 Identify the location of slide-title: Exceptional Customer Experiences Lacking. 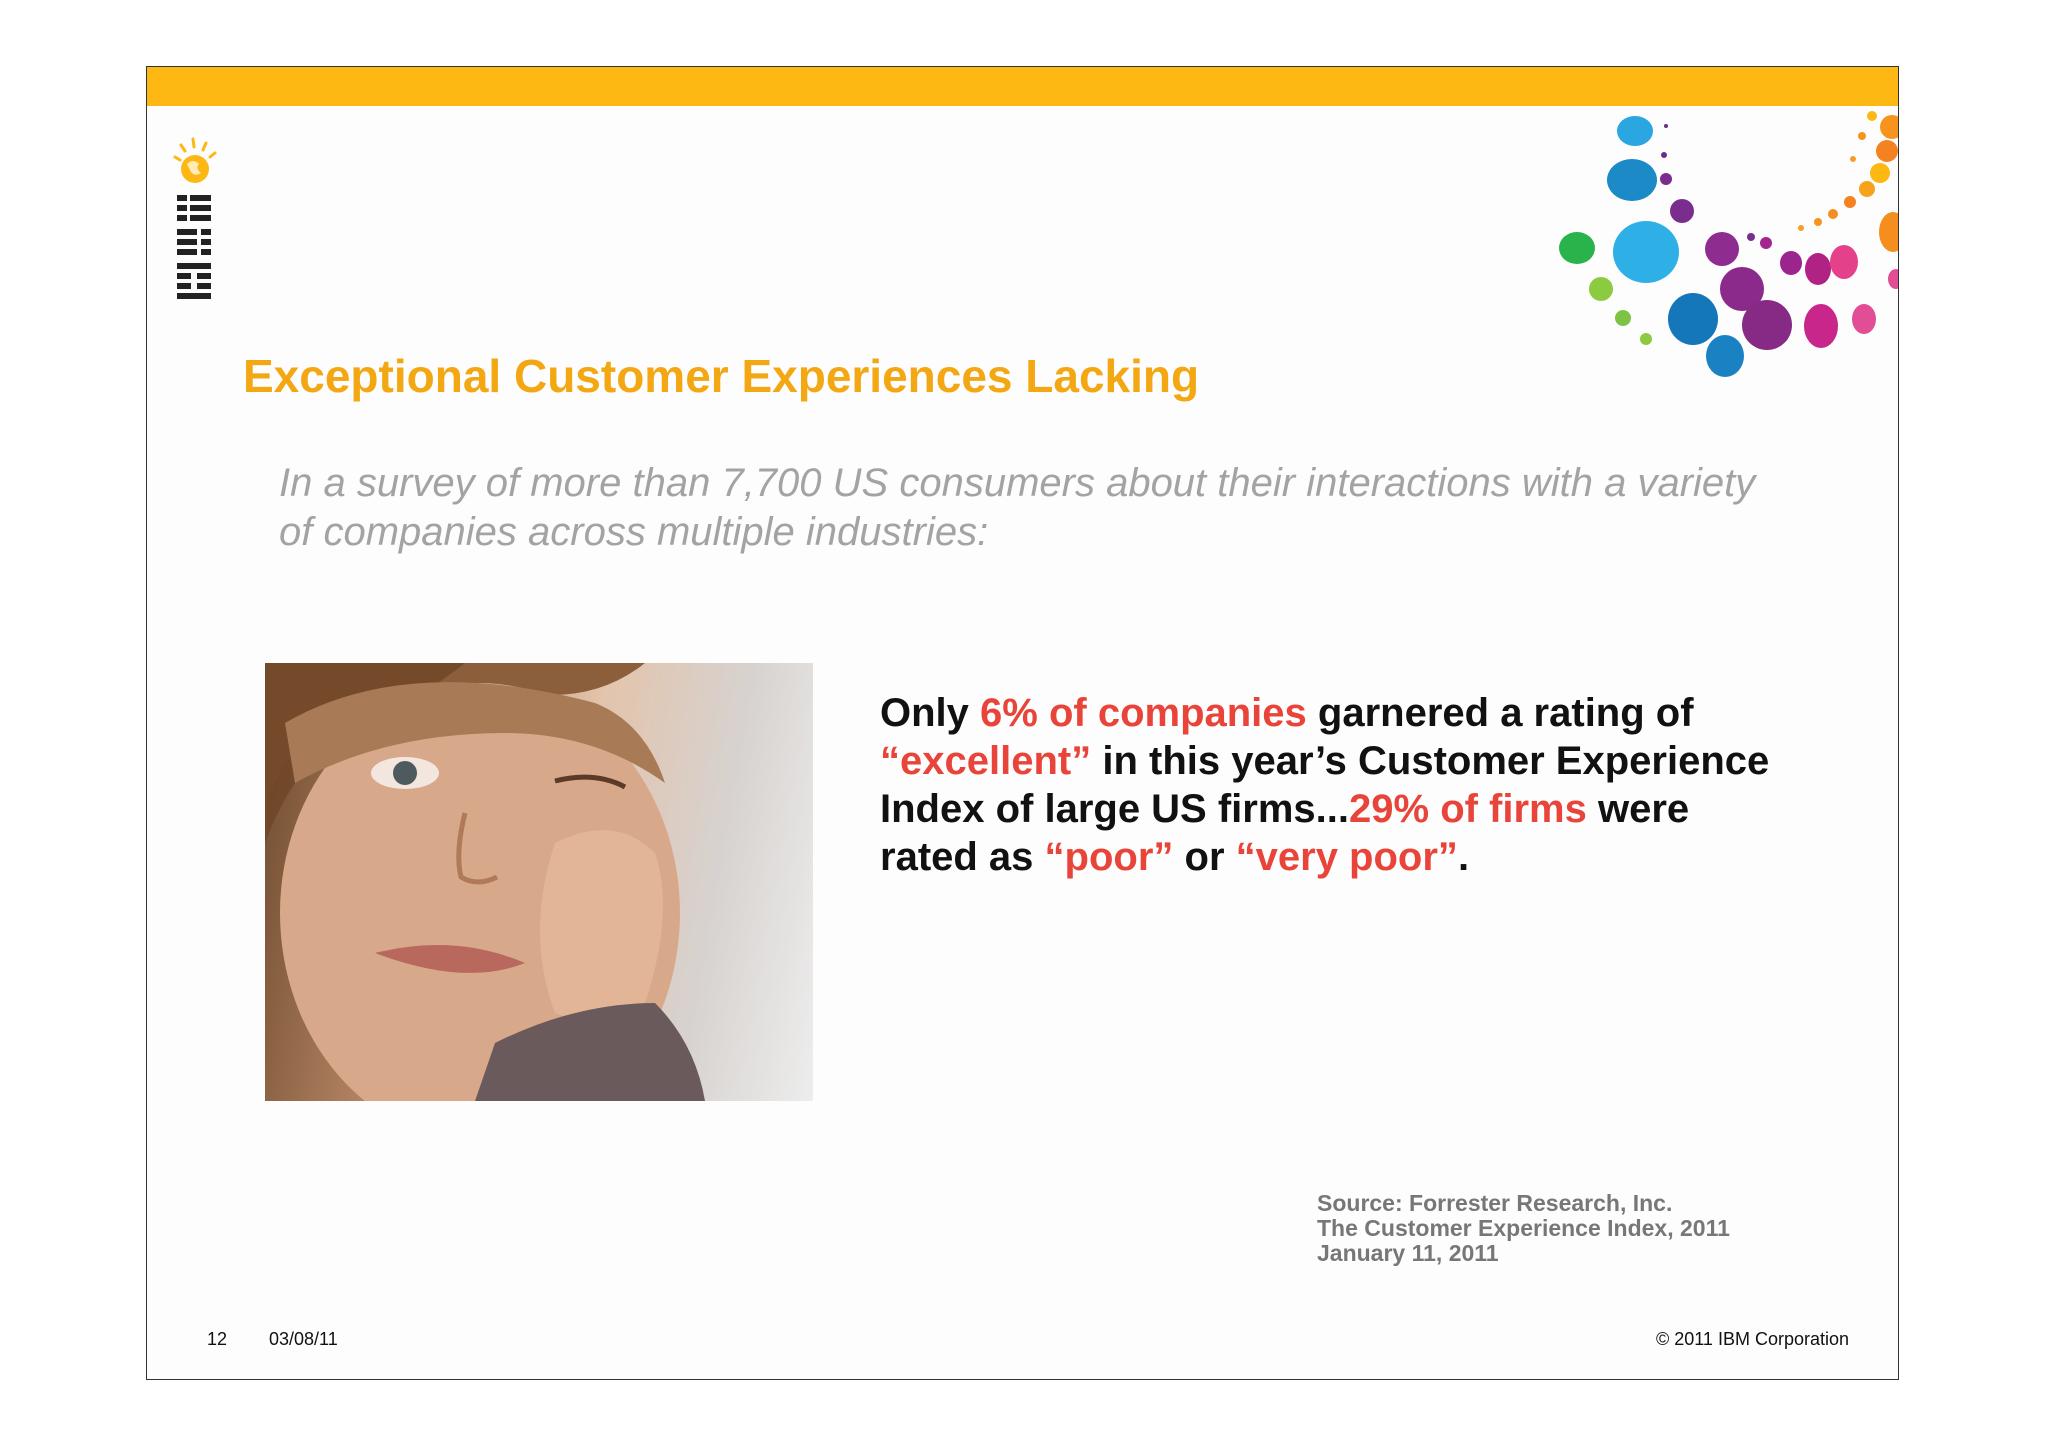
(721, 376).